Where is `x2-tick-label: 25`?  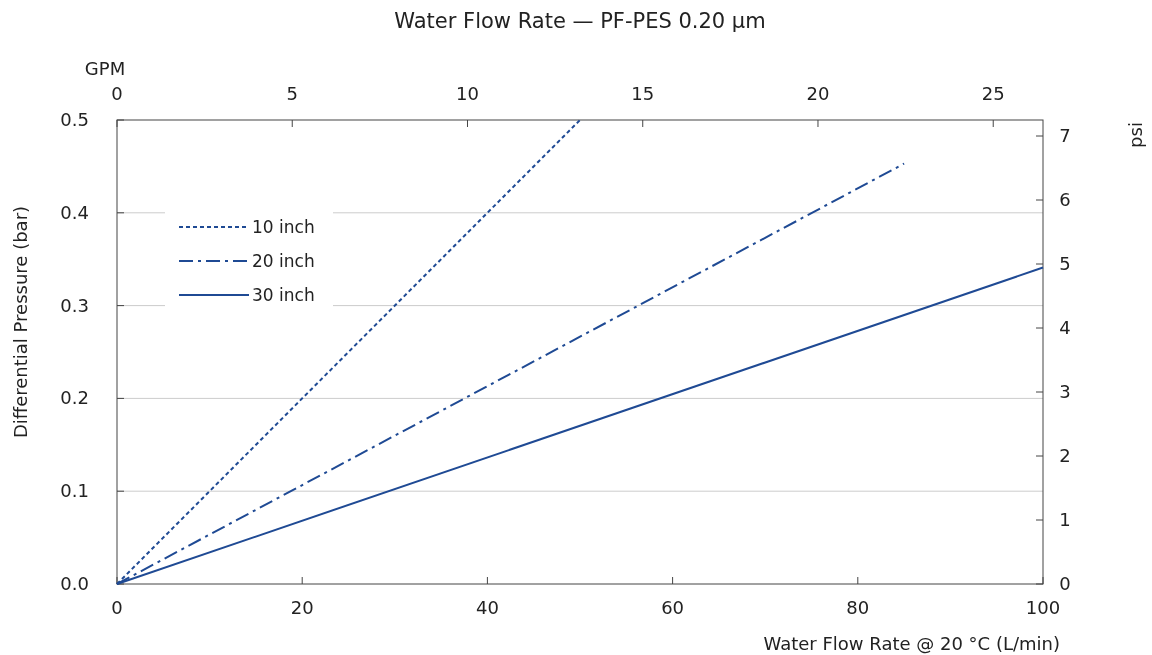
x2-tick-label: 25 is located at coordinates (993, 93).